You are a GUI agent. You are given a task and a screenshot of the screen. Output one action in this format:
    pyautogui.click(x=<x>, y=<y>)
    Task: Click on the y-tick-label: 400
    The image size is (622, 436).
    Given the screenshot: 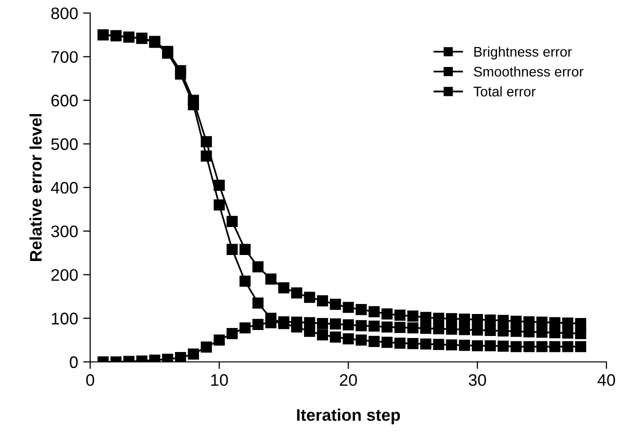 What is the action you would take?
    pyautogui.click(x=64, y=188)
    